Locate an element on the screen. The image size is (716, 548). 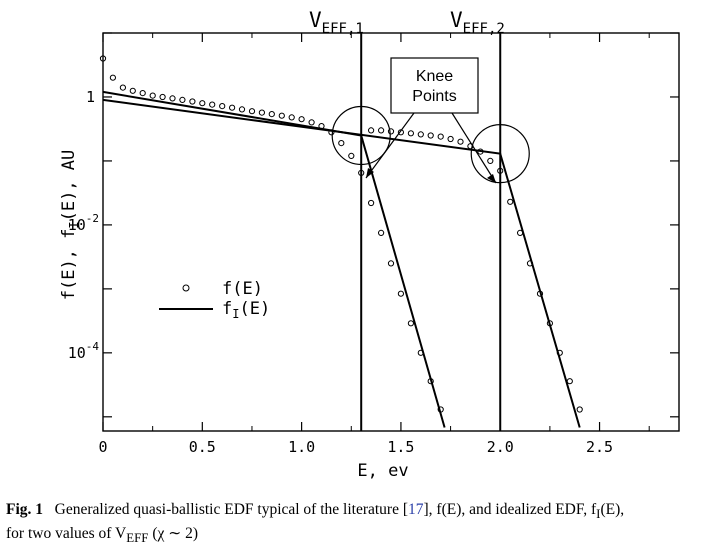
x-tick-label: 0.5 is located at coordinates (202, 447).